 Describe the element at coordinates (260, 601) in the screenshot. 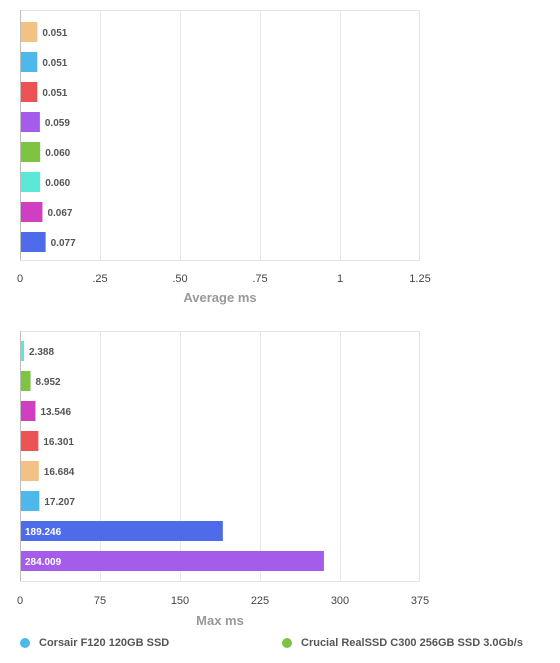

I see `x-tick-label: 225` at that location.